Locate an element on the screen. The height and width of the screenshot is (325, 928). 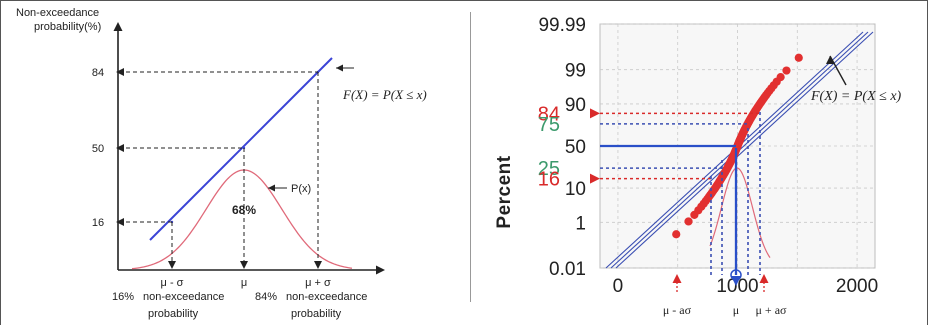
left-y-tick-label-0: 16 is located at coordinates (98, 223).